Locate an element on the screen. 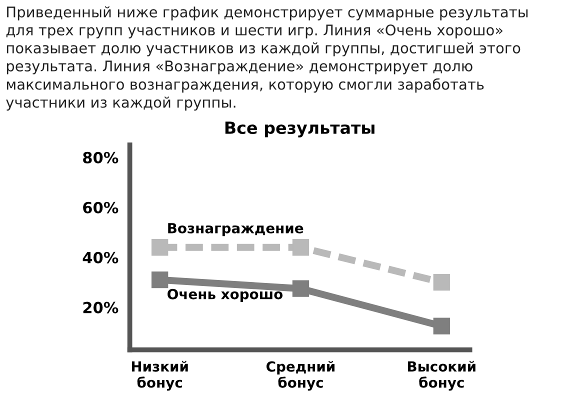  series-label: Очень хорошо is located at coordinates (225, 295).